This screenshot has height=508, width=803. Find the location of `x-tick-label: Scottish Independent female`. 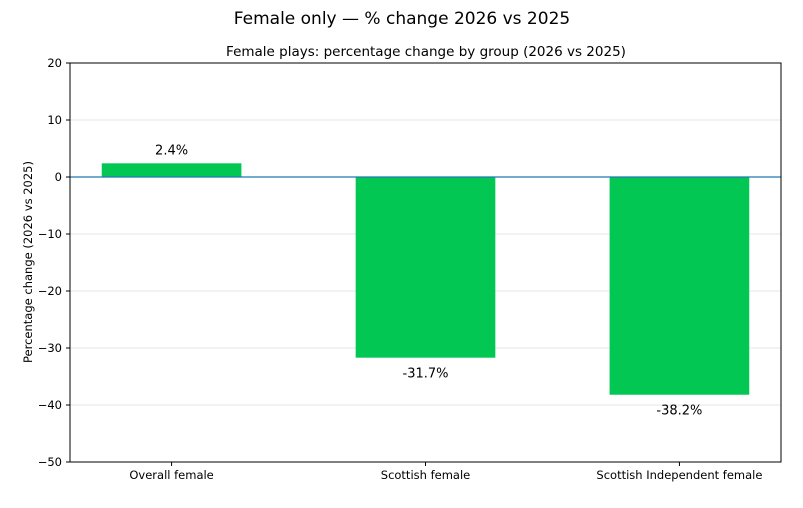

x-tick-label: Scottish Independent female is located at coordinates (679, 475).